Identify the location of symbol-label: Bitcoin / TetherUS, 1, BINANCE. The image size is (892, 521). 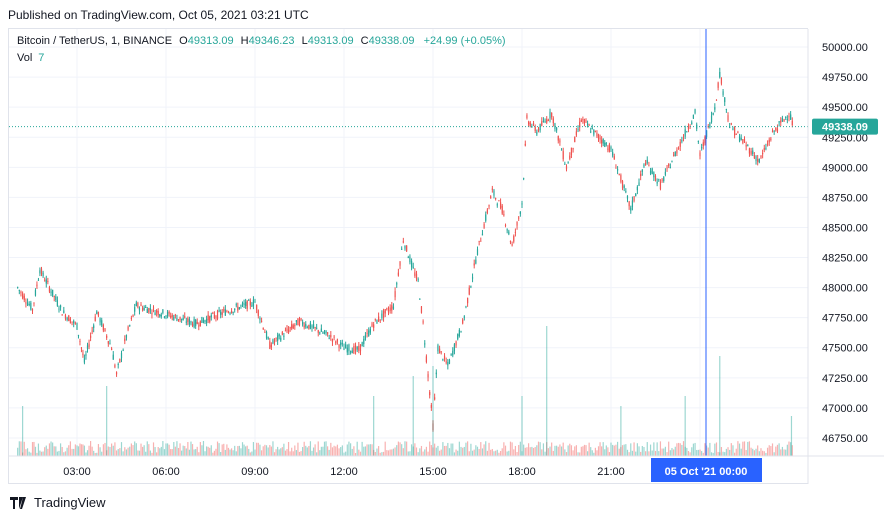
(95, 41).